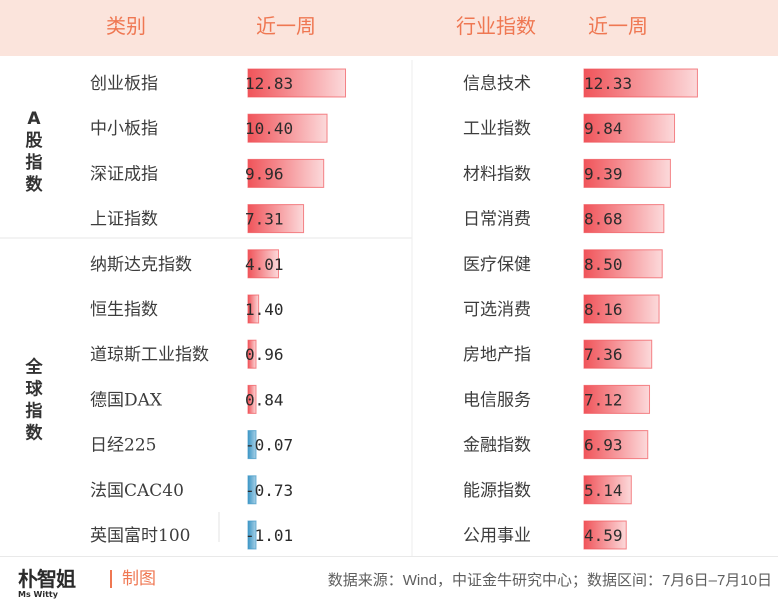  I want to click on left-value-label: 10.40, so click(269, 128).